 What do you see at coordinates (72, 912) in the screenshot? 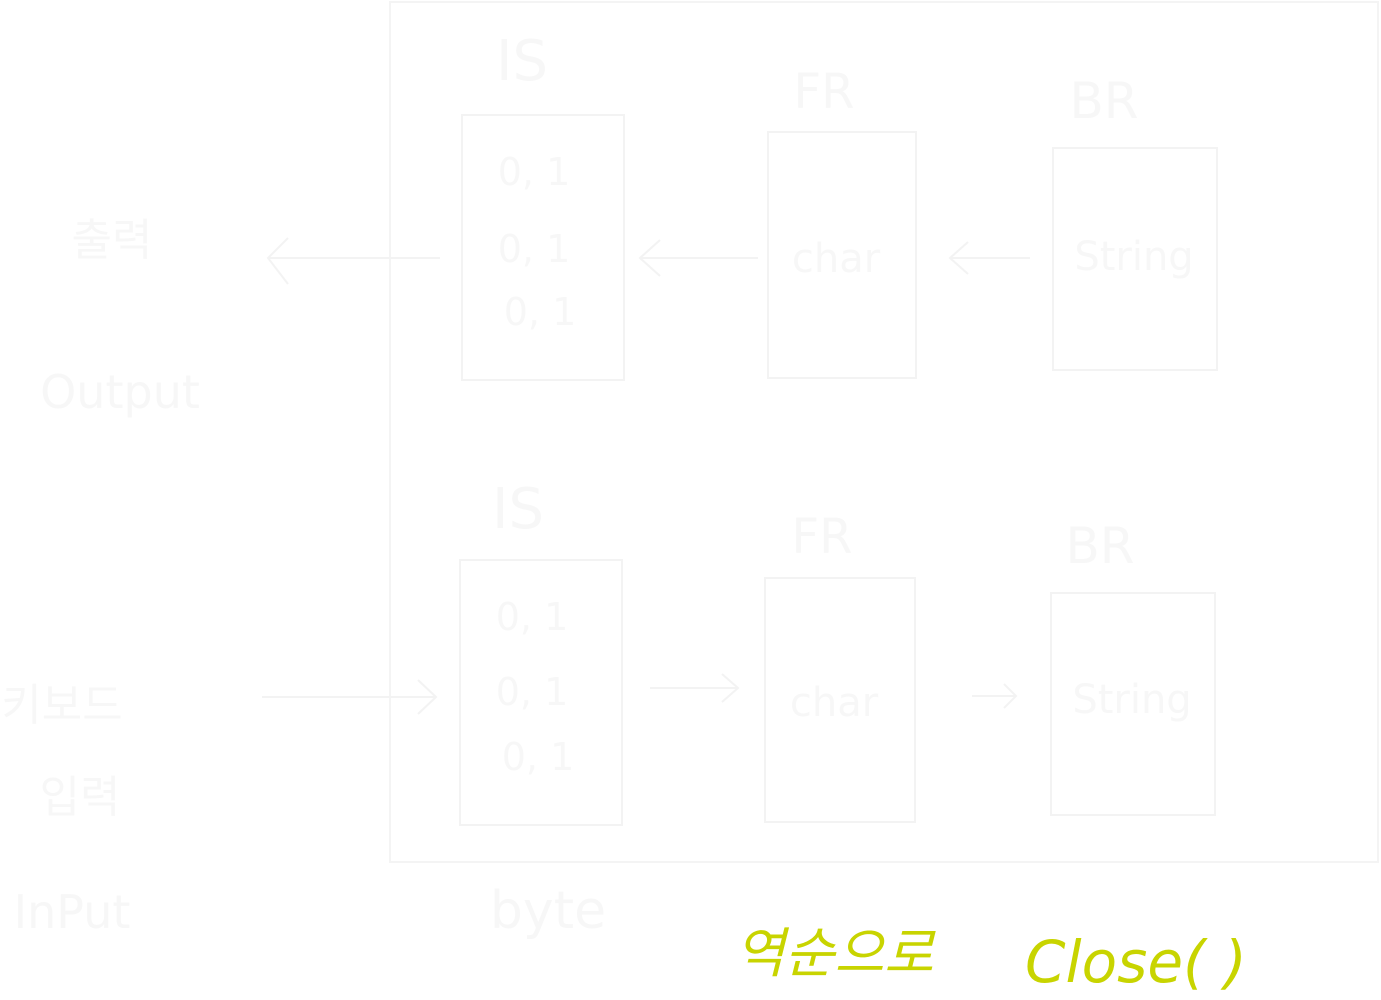
I see `input-english-label: InPut` at bounding box center [72, 912].